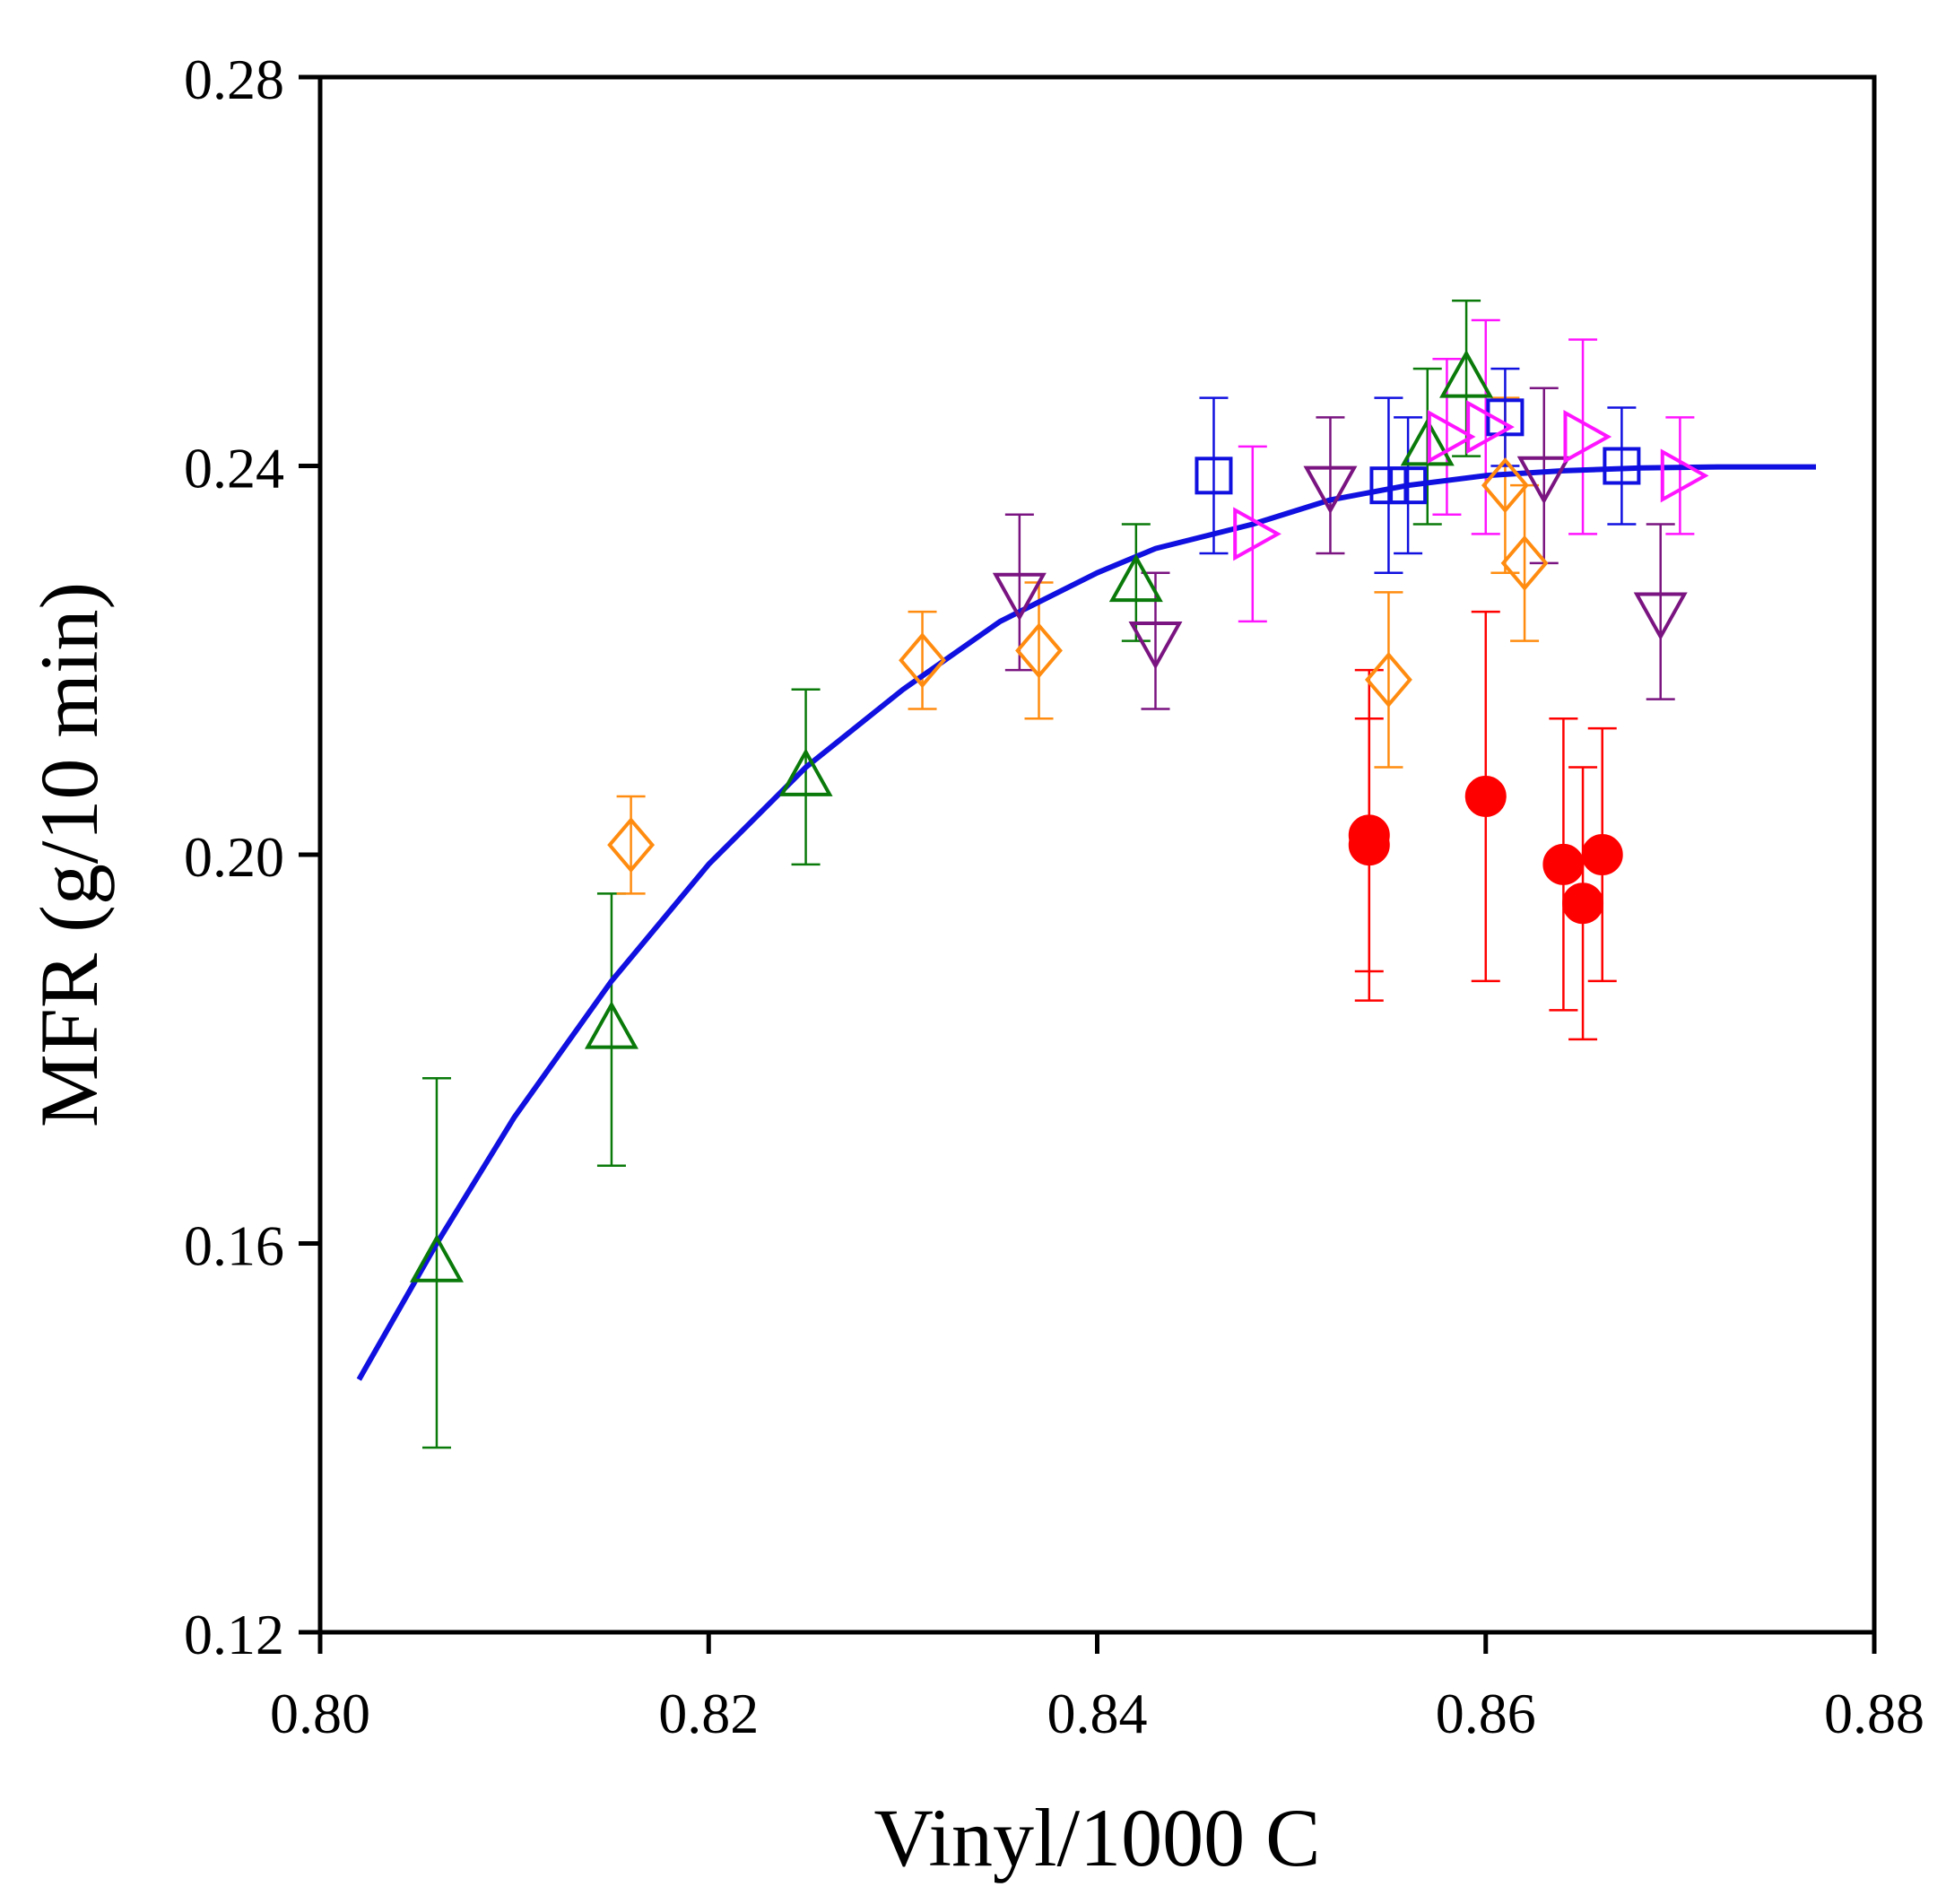  Describe the element at coordinates (1486, 1713) in the screenshot. I see `x-tick-label: 0.86` at that location.